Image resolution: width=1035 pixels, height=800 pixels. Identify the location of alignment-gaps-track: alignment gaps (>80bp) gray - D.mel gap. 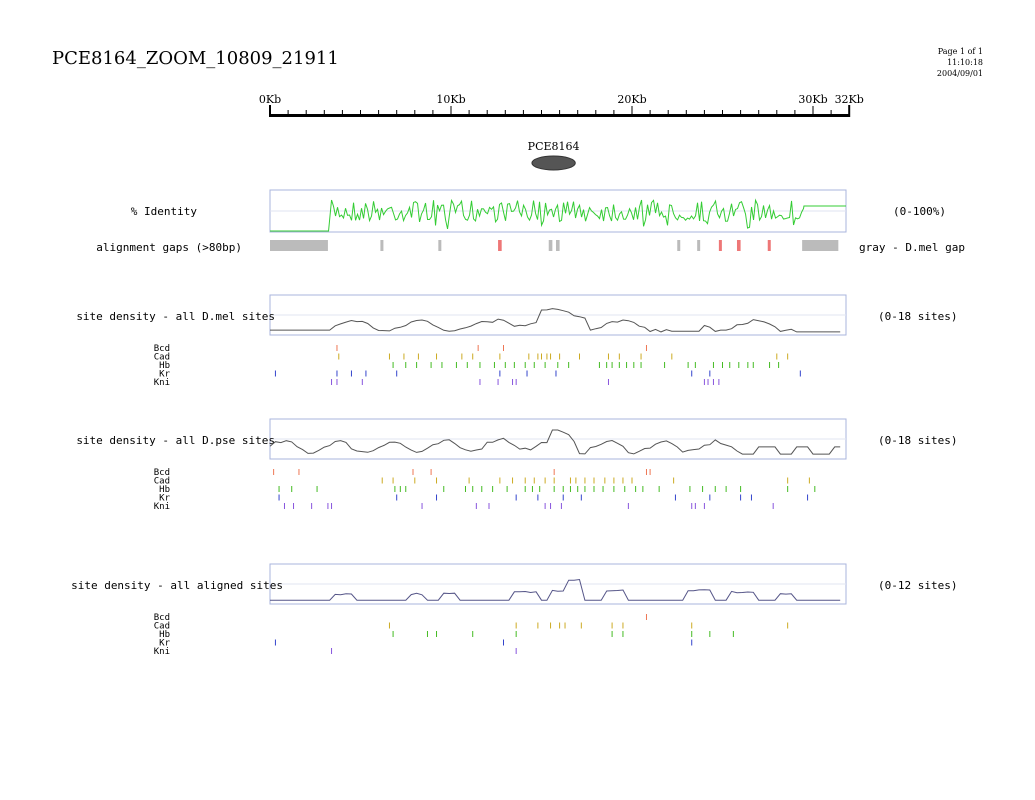
(530, 247).